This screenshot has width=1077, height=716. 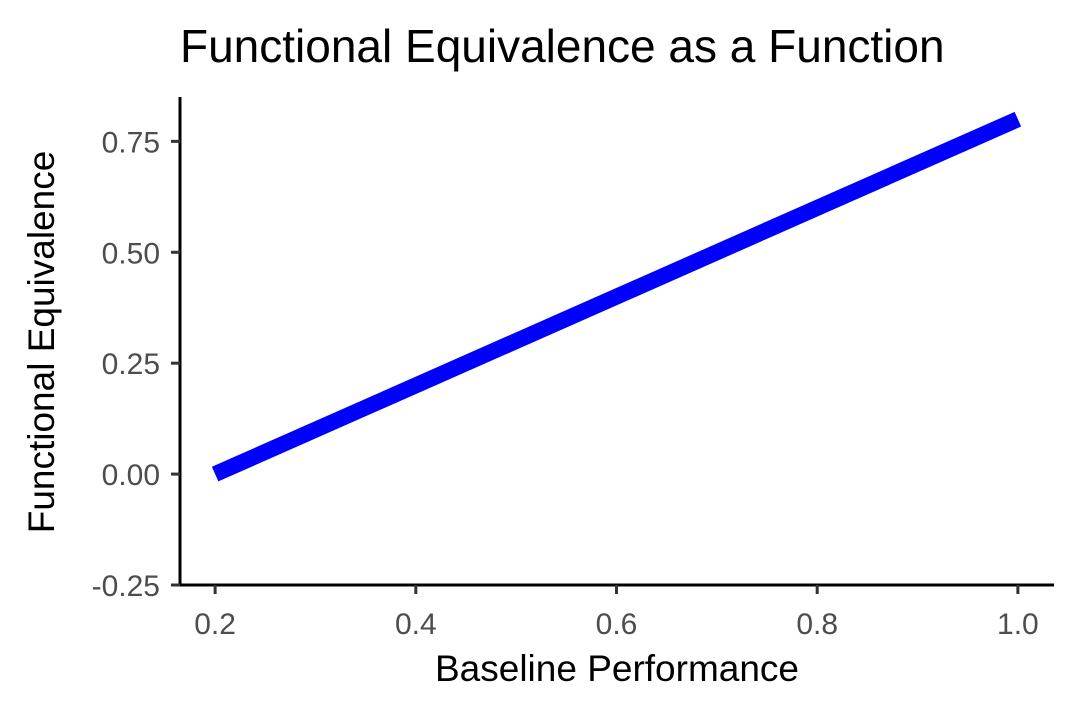 I want to click on x-axis: 0.2 0.4 0.6 0.8 1.0, so click(x=616, y=613).